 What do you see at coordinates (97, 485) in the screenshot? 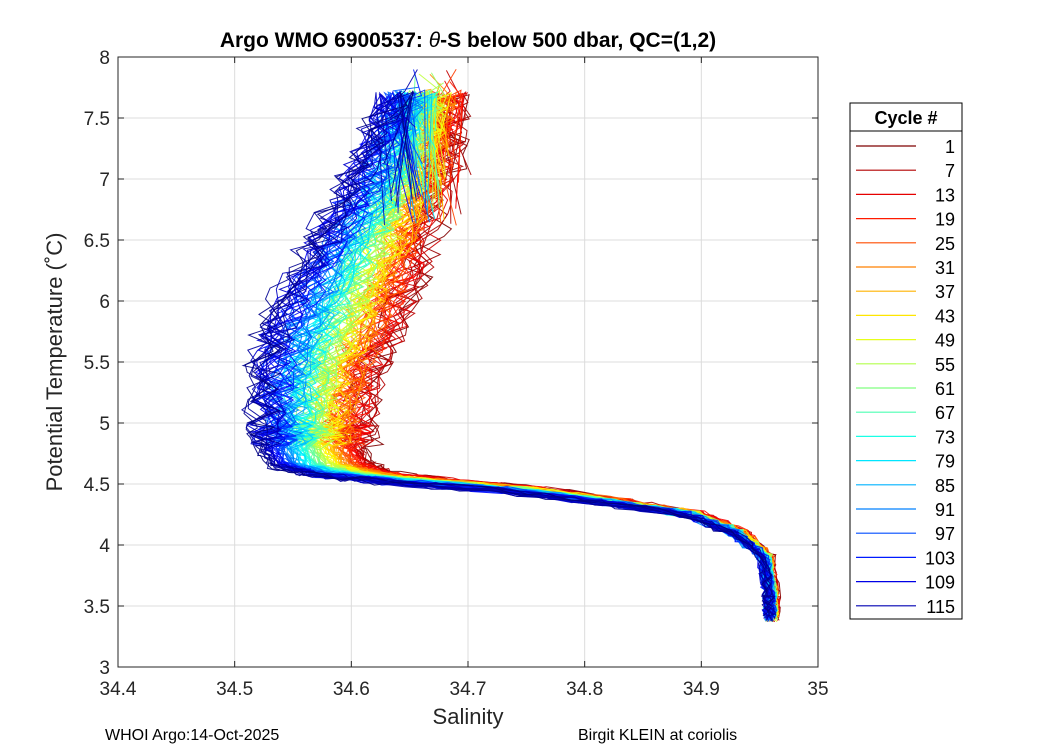
I see `y-tick-label: 4.5` at bounding box center [97, 485].